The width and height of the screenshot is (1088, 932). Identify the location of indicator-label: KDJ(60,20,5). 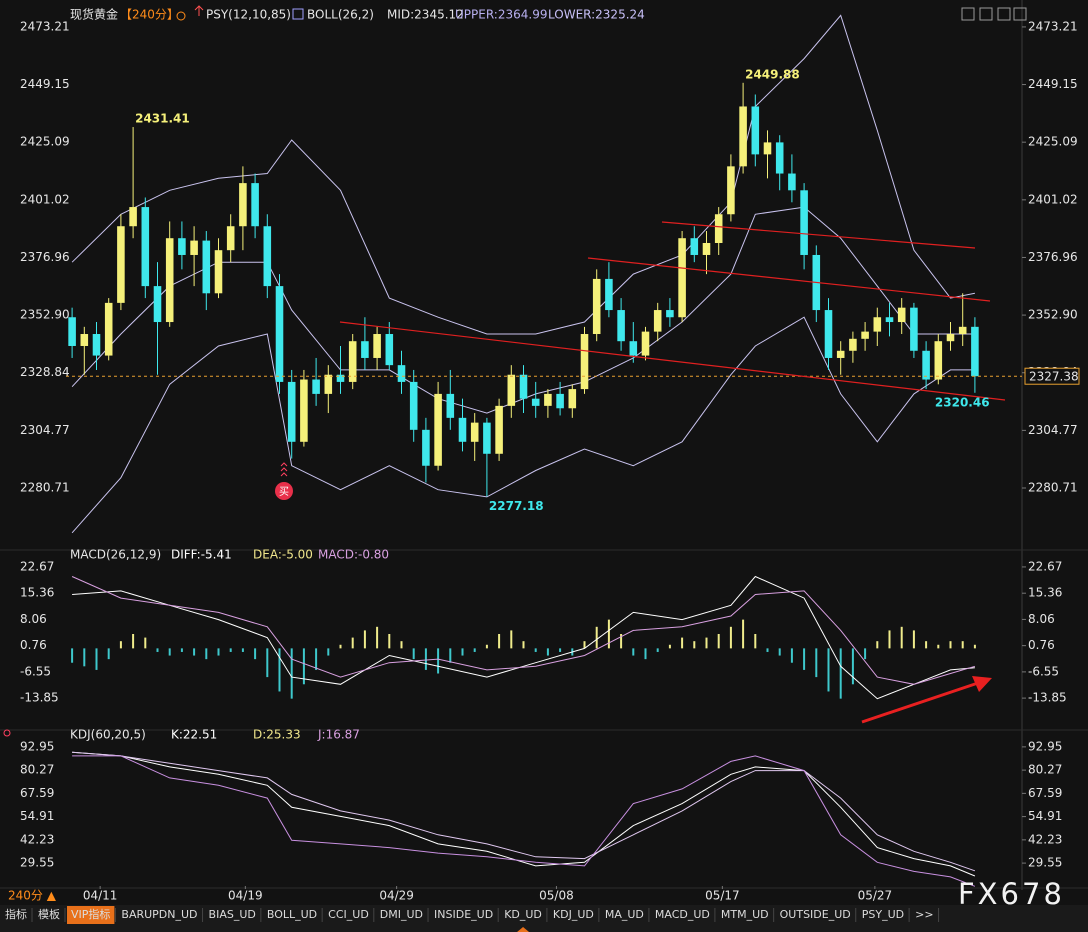
(108, 735).